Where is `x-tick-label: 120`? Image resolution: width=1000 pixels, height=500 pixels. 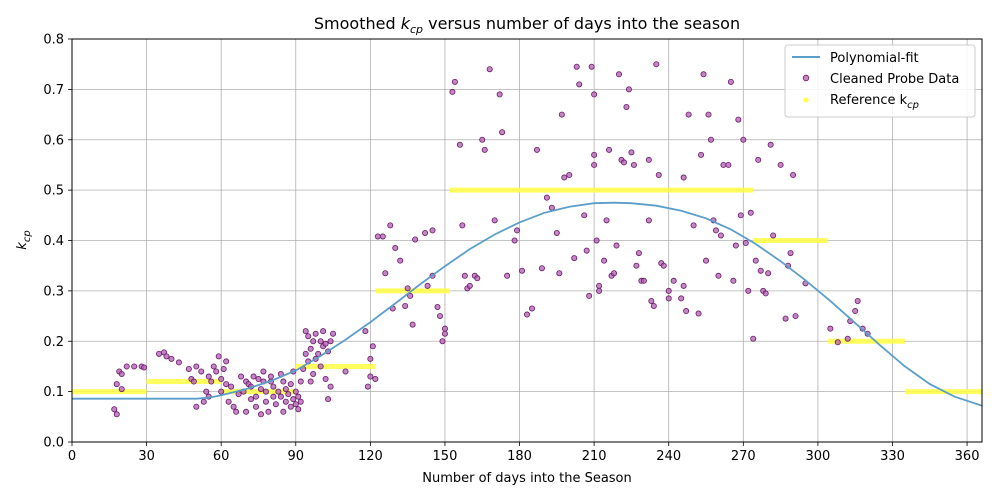 x-tick-label: 120 is located at coordinates (370, 456).